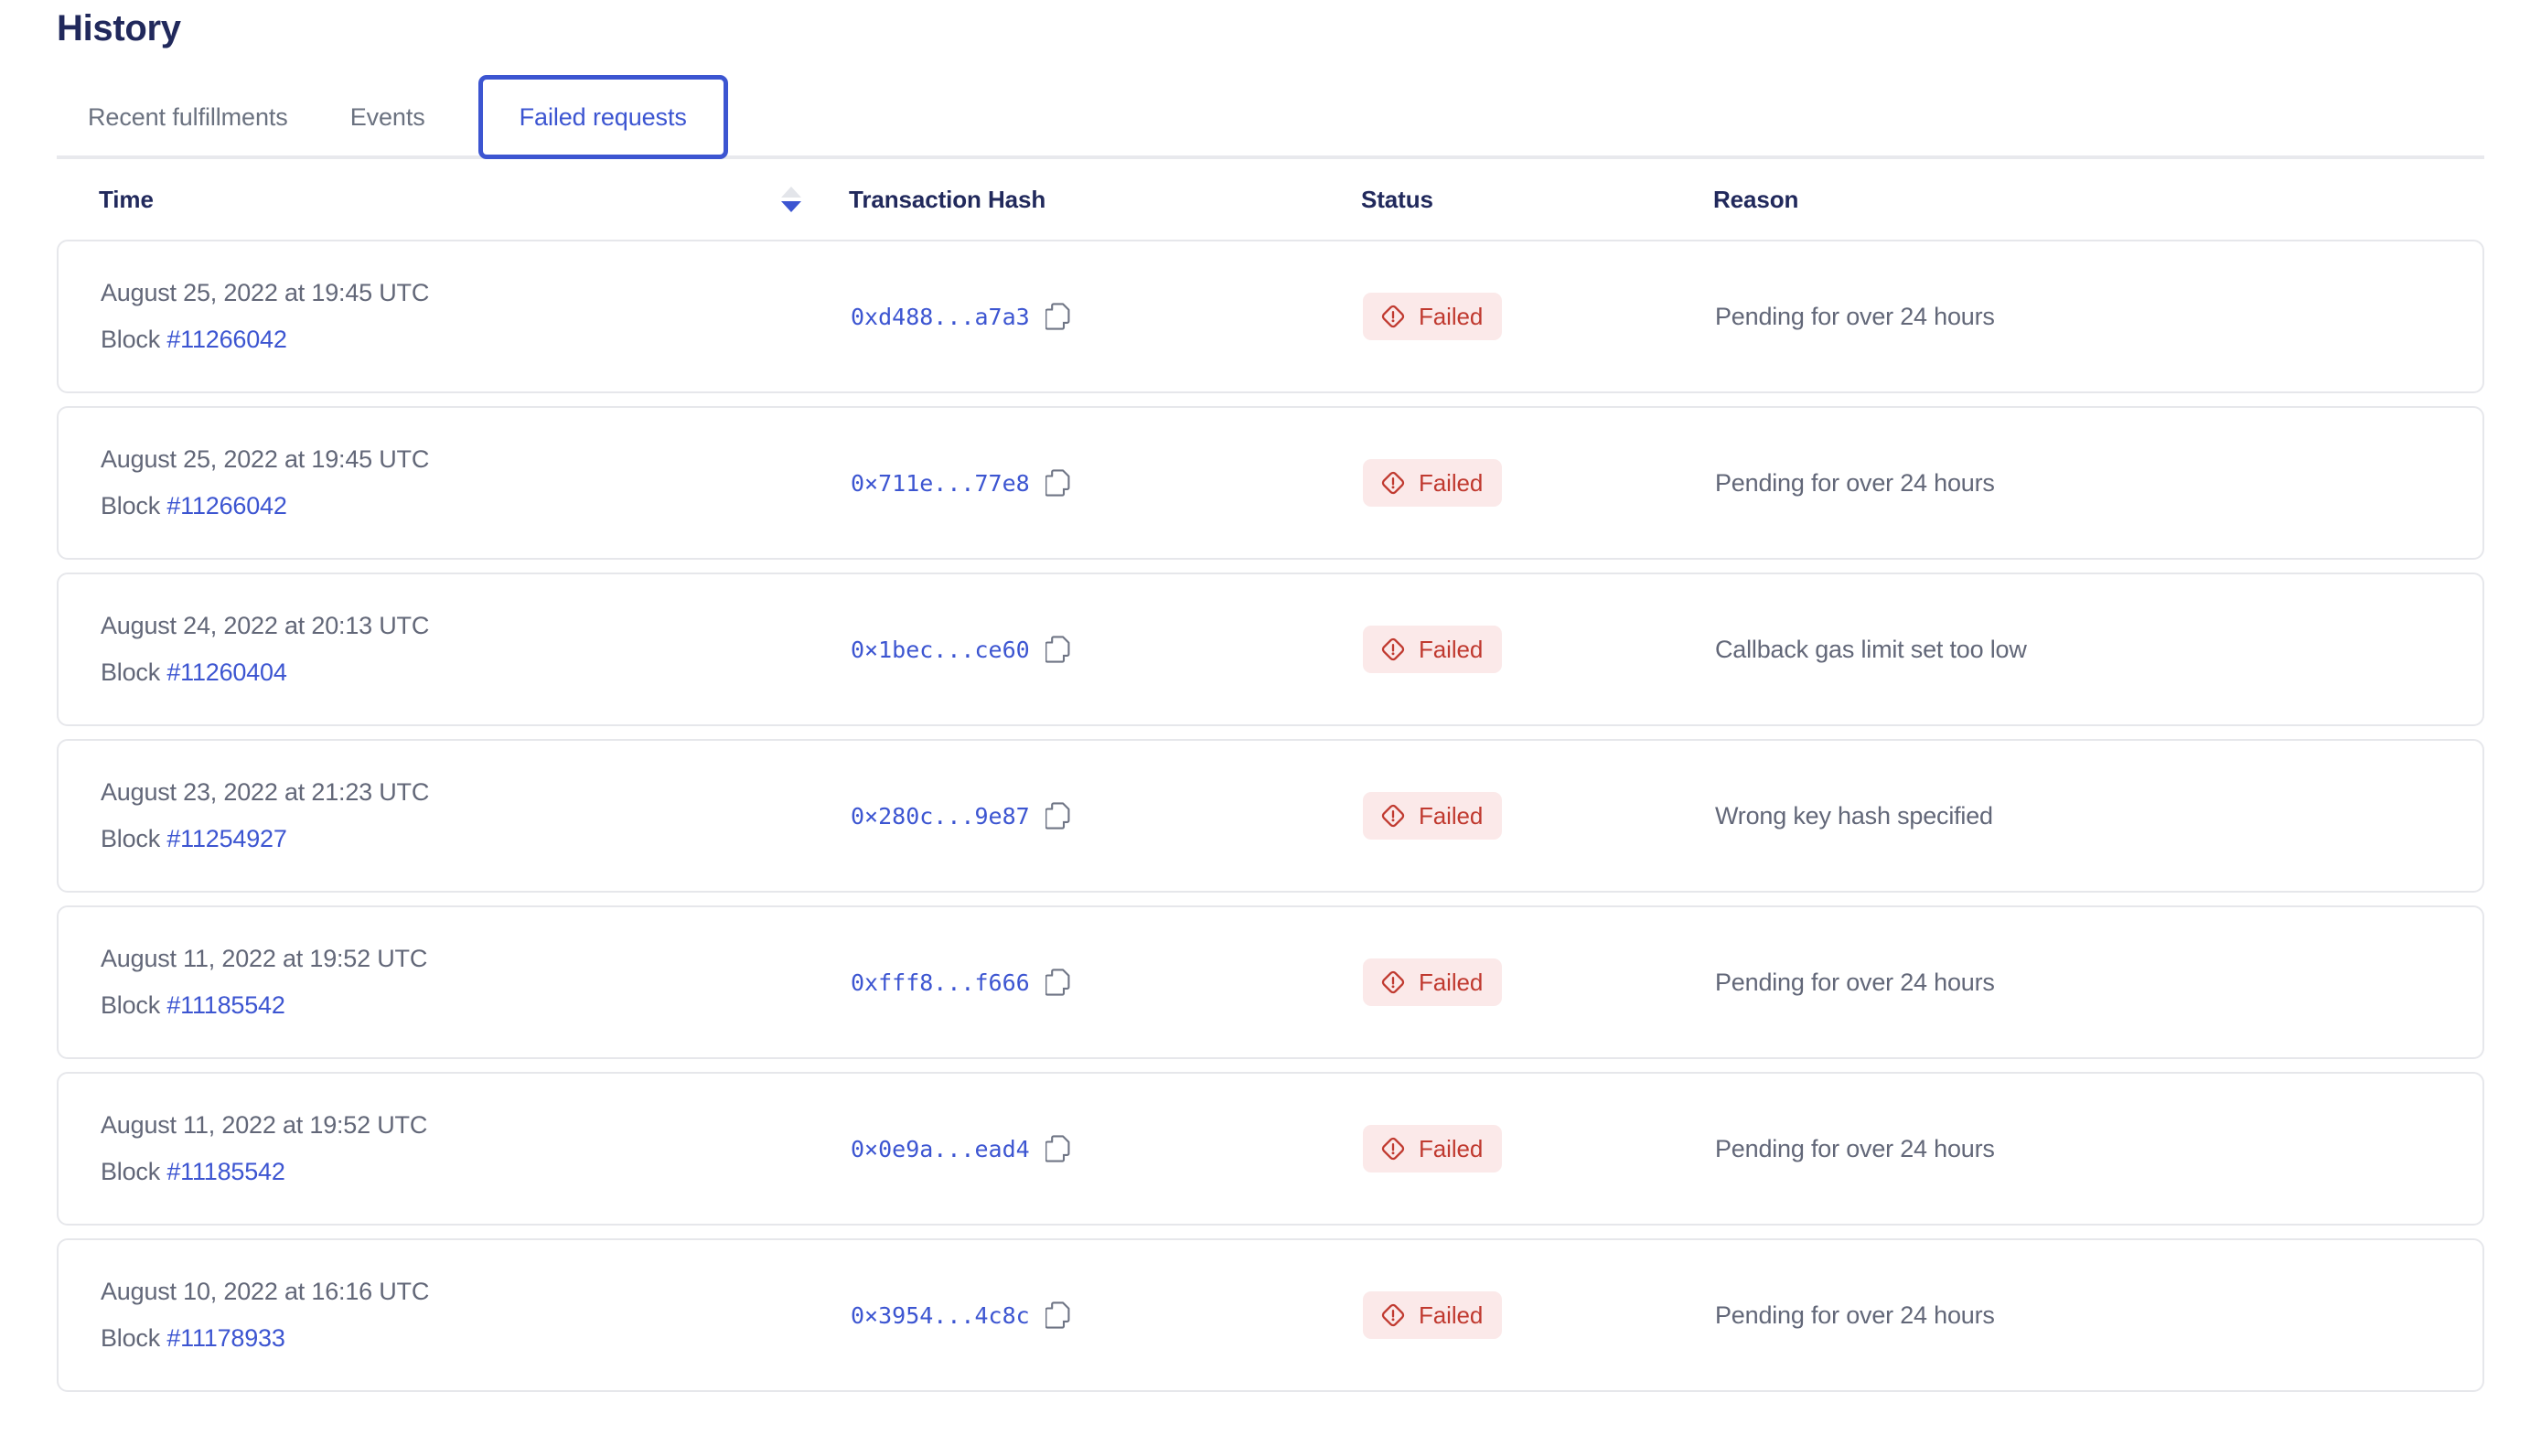  Describe the element at coordinates (1271, 157) in the screenshot. I see `tab-underline-divider` at that location.